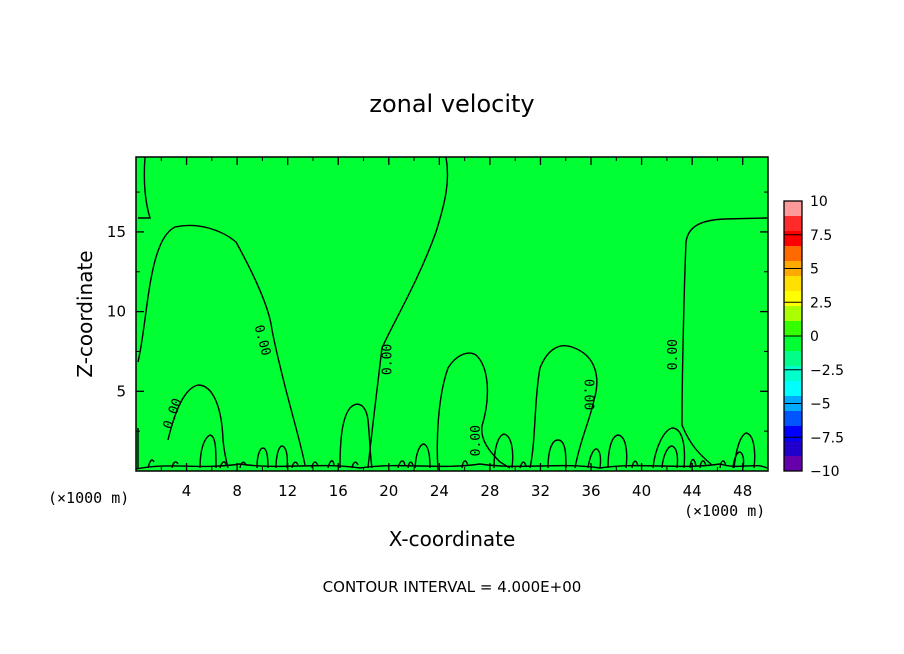 The image size is (904, 654). I want to click on colorbar-label: 2.5, so click(821, 303).